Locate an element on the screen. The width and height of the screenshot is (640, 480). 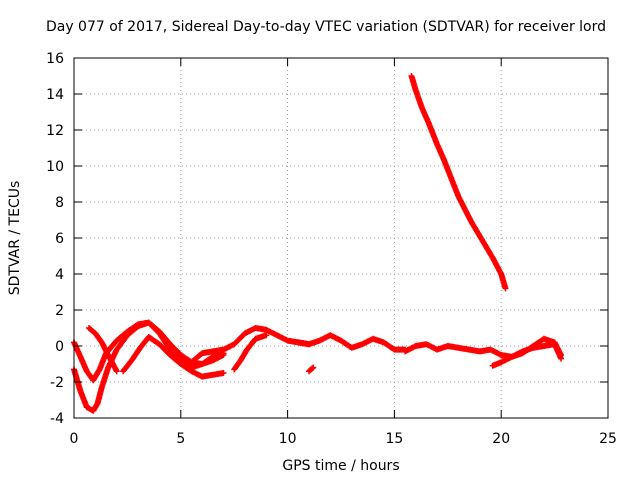
x-axis-label: GPS time / hours is located at coordinates (340, 466).